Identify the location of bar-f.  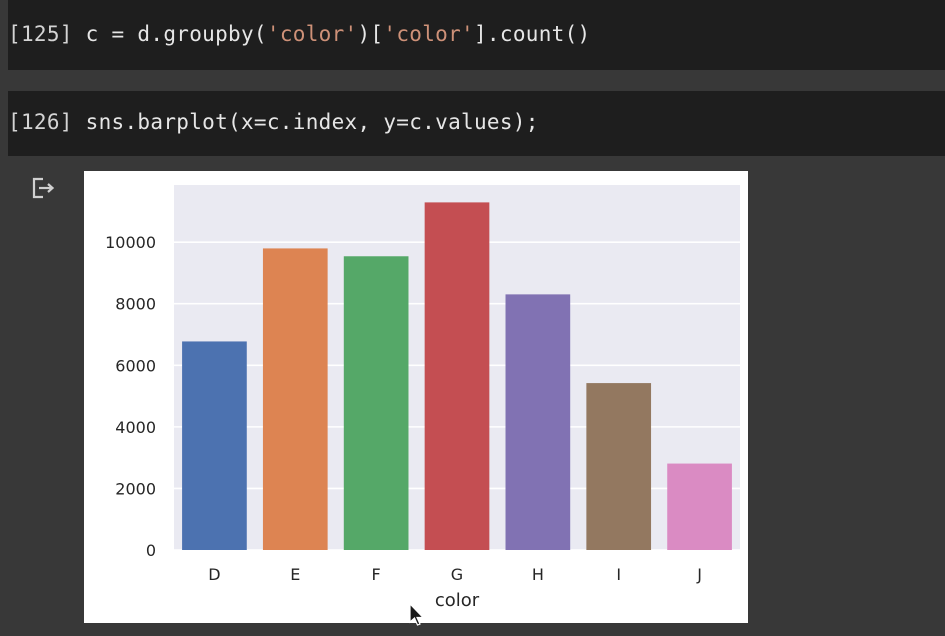
(376, 403).